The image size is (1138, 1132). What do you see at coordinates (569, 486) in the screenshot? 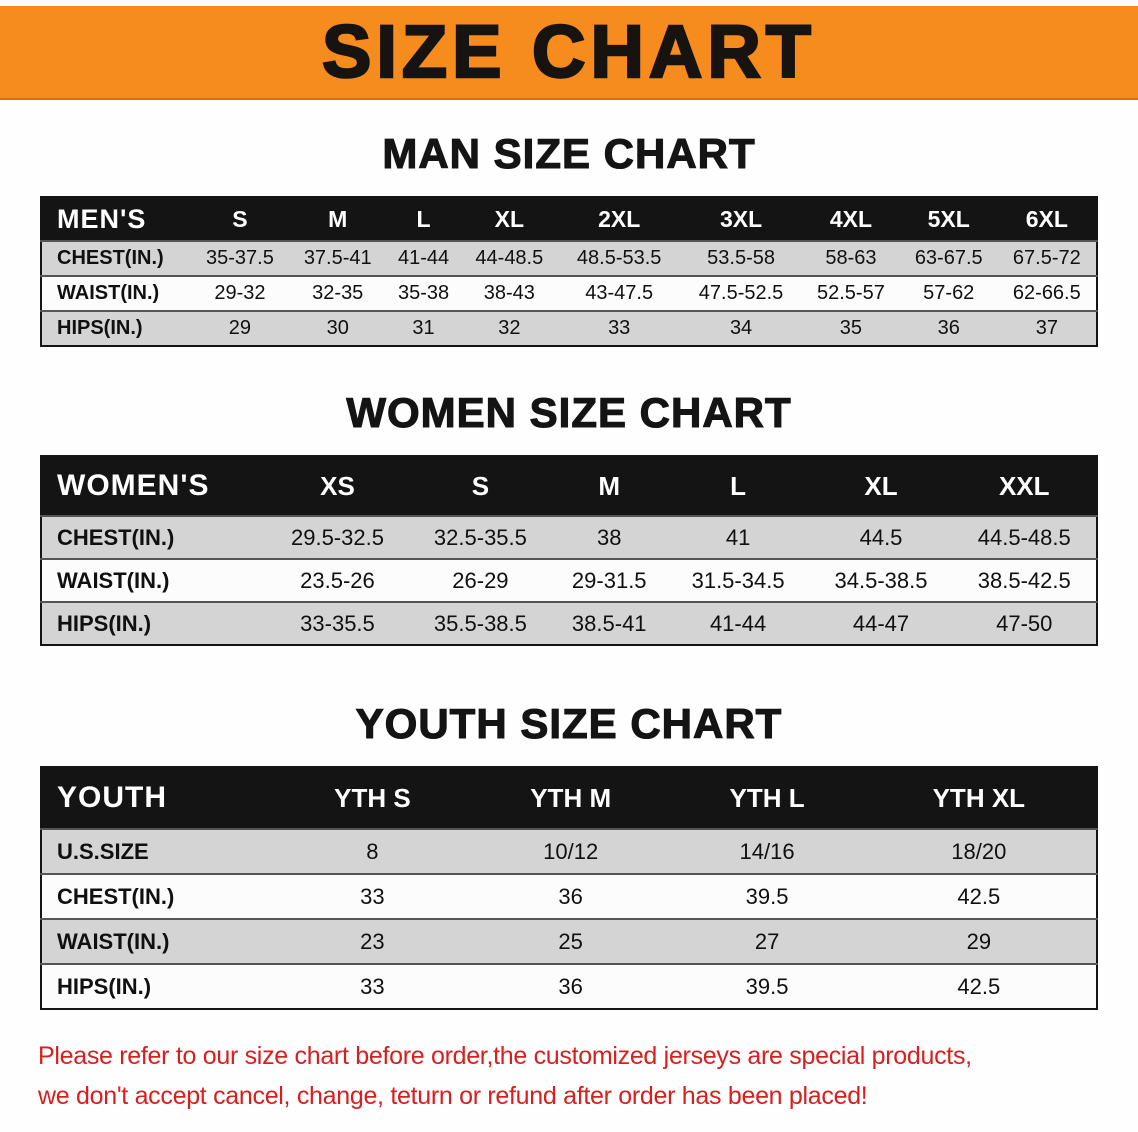
I see `header-row: WOMEN'S XS S M L XL XXL` at bounding box center [569, 486].